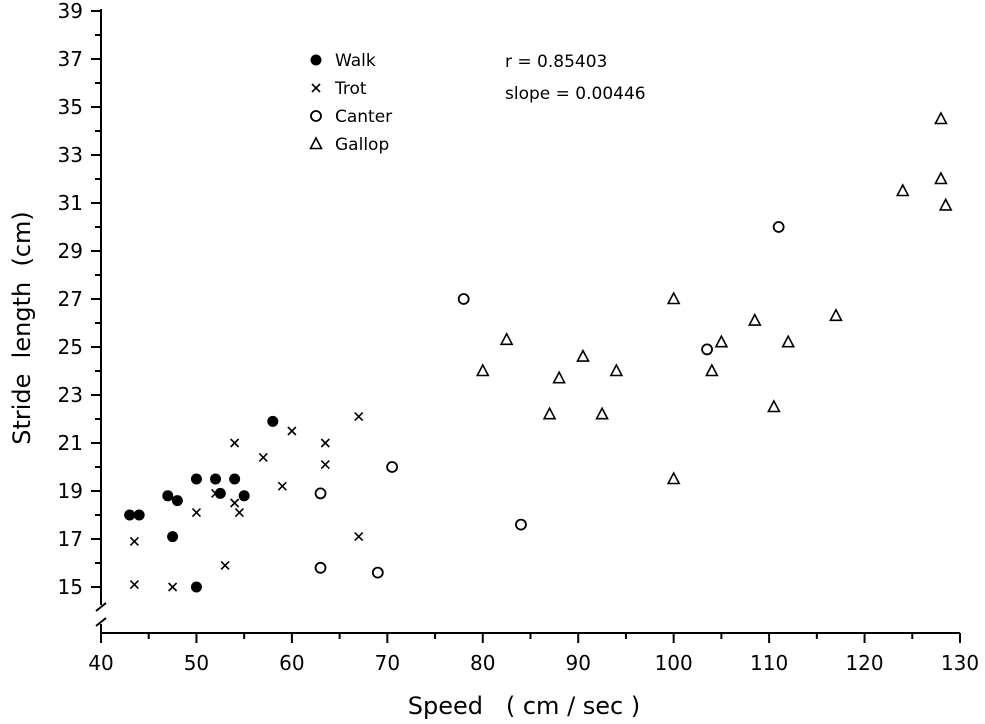  What do you see at coordinates (387, 663) in the screenshot?
I see `x-tick-label: 70` at bounding box center [387, 663].